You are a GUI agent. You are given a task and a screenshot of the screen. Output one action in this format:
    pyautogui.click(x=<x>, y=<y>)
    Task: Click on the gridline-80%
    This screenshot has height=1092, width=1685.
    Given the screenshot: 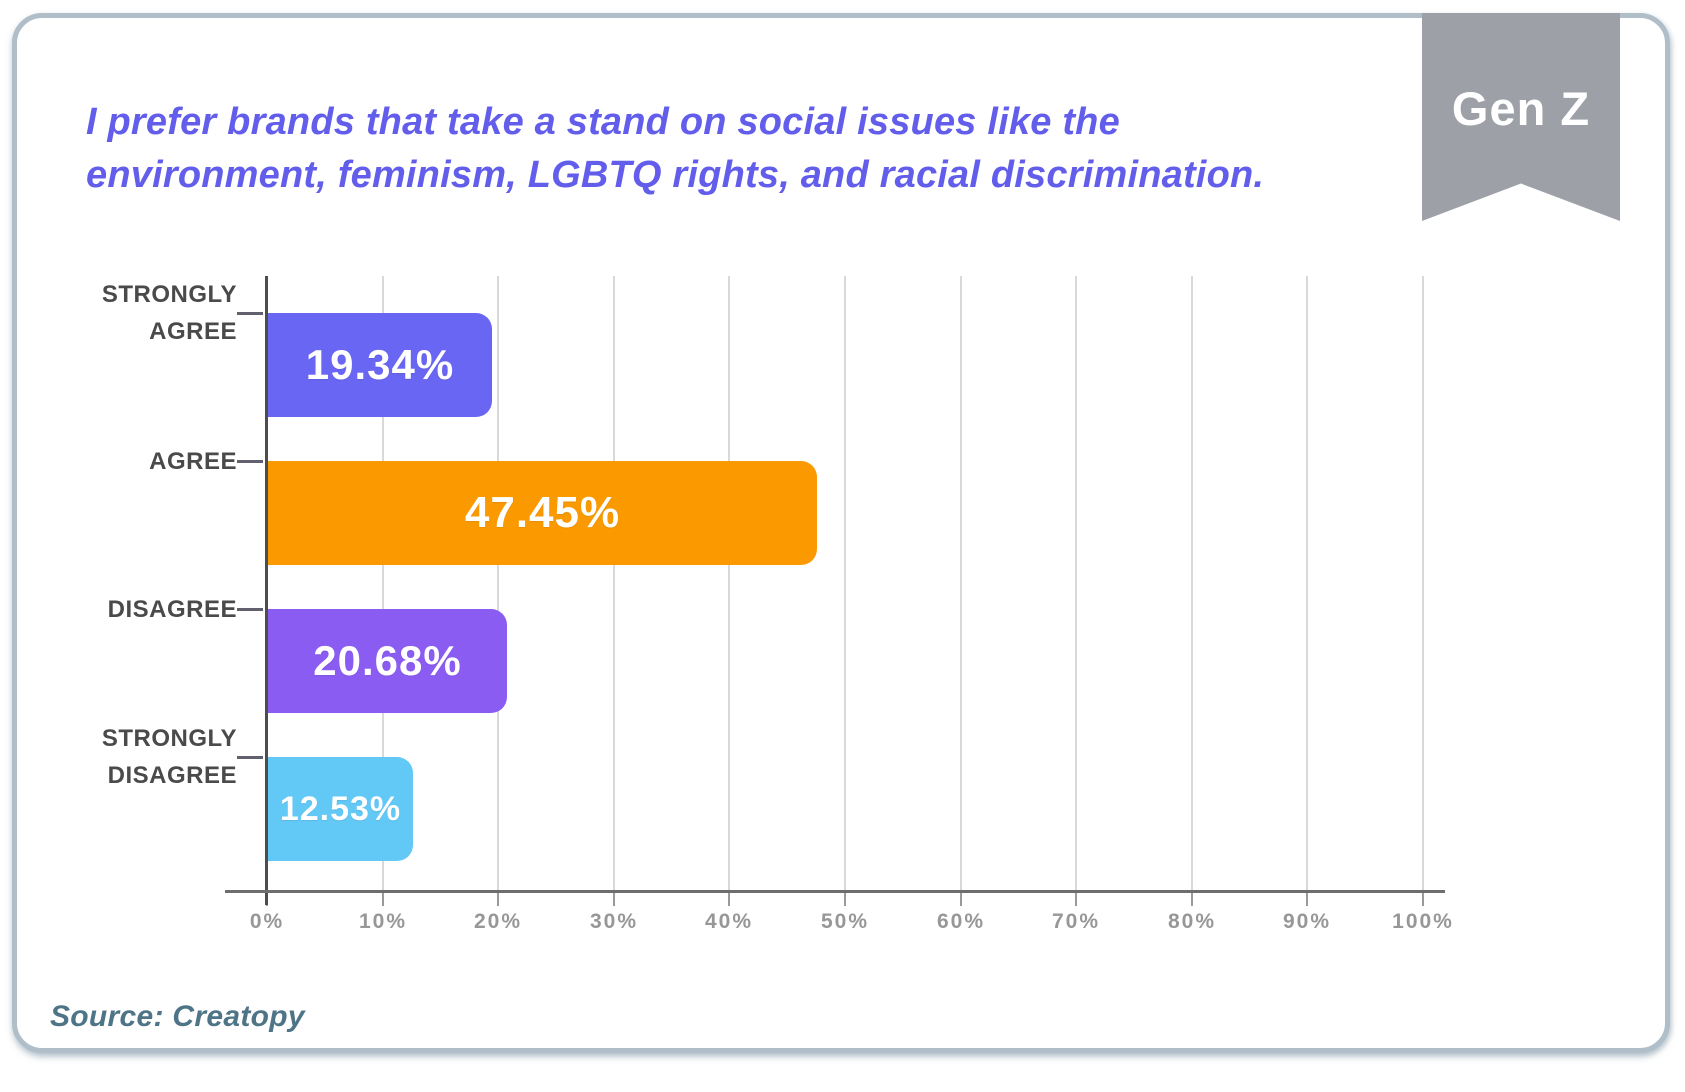 What is the action you would take?
    pyautogui.click(x=1192, y=583)
    